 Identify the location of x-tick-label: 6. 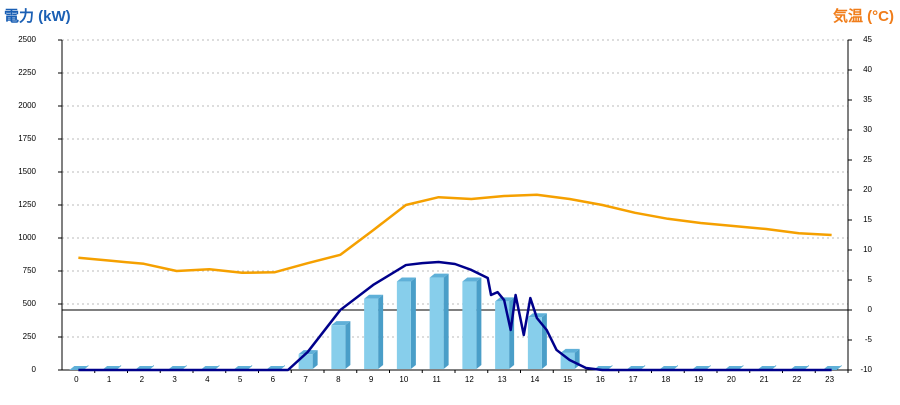
(273, 379).